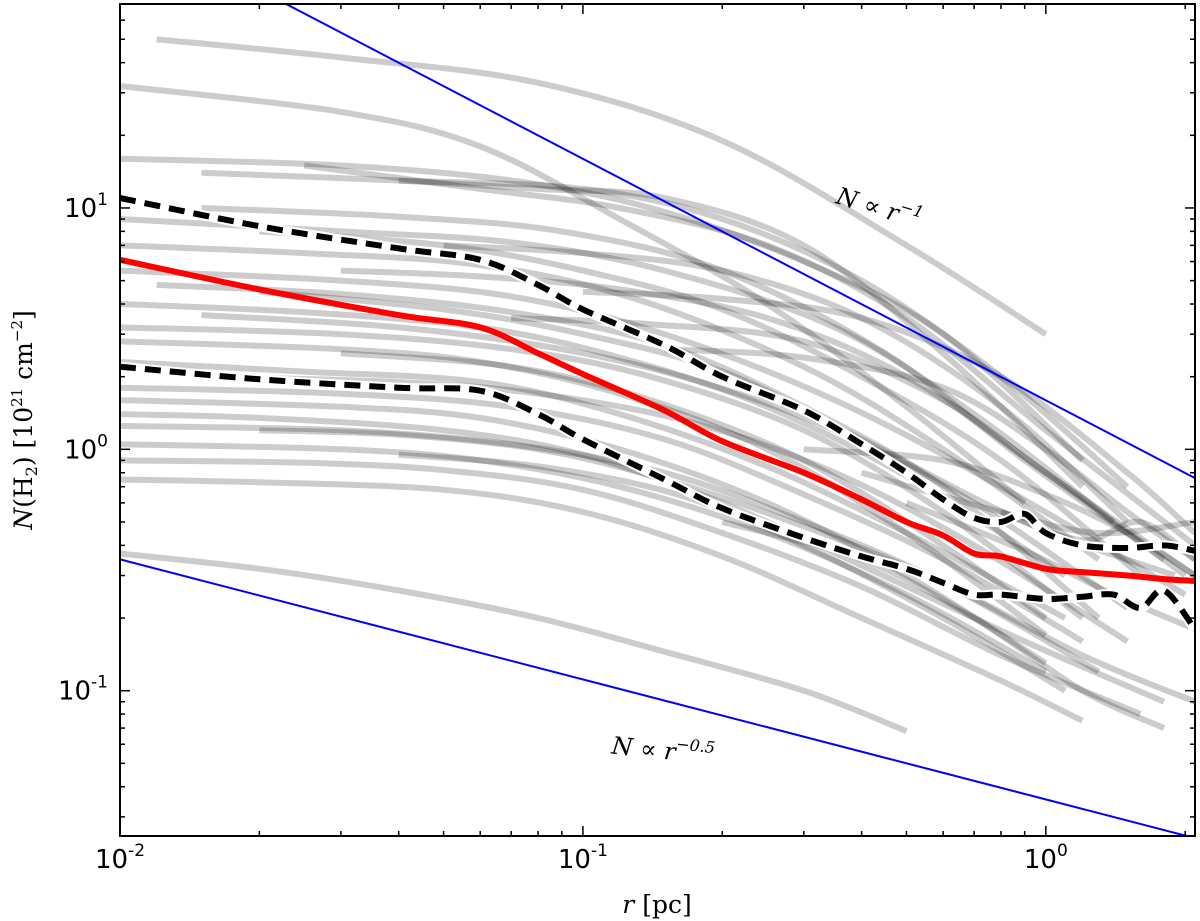 Image resolution: width=1200 pixels, height=921 pixels. Describe the element at coordinates (1046, 858) in the screenshot. I see `x-tick-label-2: 10⁰` at that location.